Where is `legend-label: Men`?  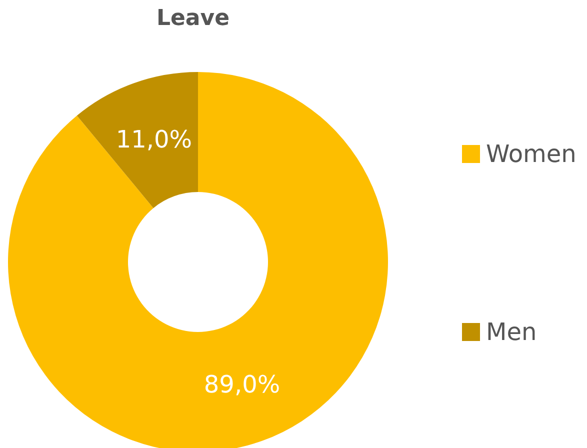 legend-label: Men is located at coordinates (511, 332).